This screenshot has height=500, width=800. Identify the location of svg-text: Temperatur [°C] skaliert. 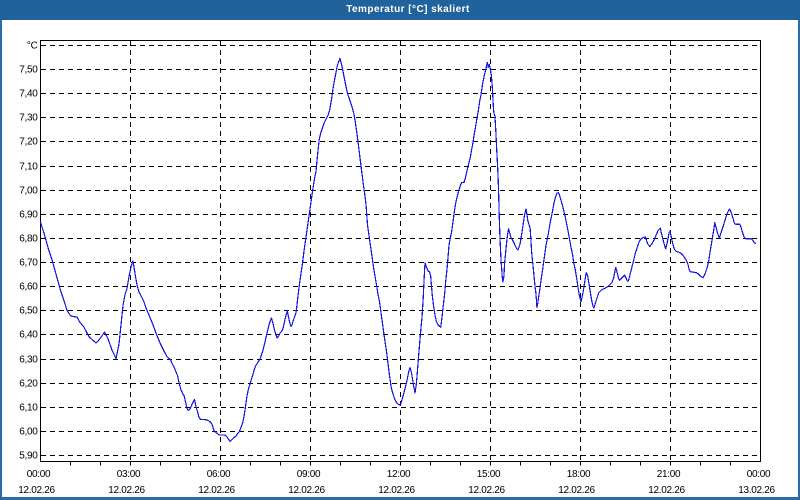
(408, 9).